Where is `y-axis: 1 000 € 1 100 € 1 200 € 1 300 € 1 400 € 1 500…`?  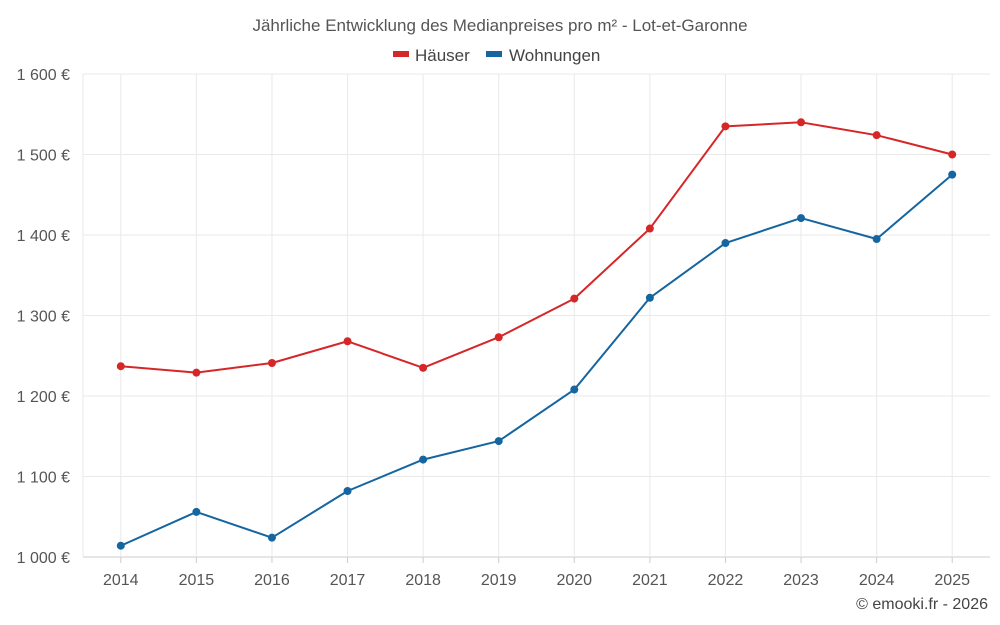 y-axis: 1 000 € 1 100 € 1 200 € 1 300 € 1 400 € 1 500… is located at coordinates (43, 317).